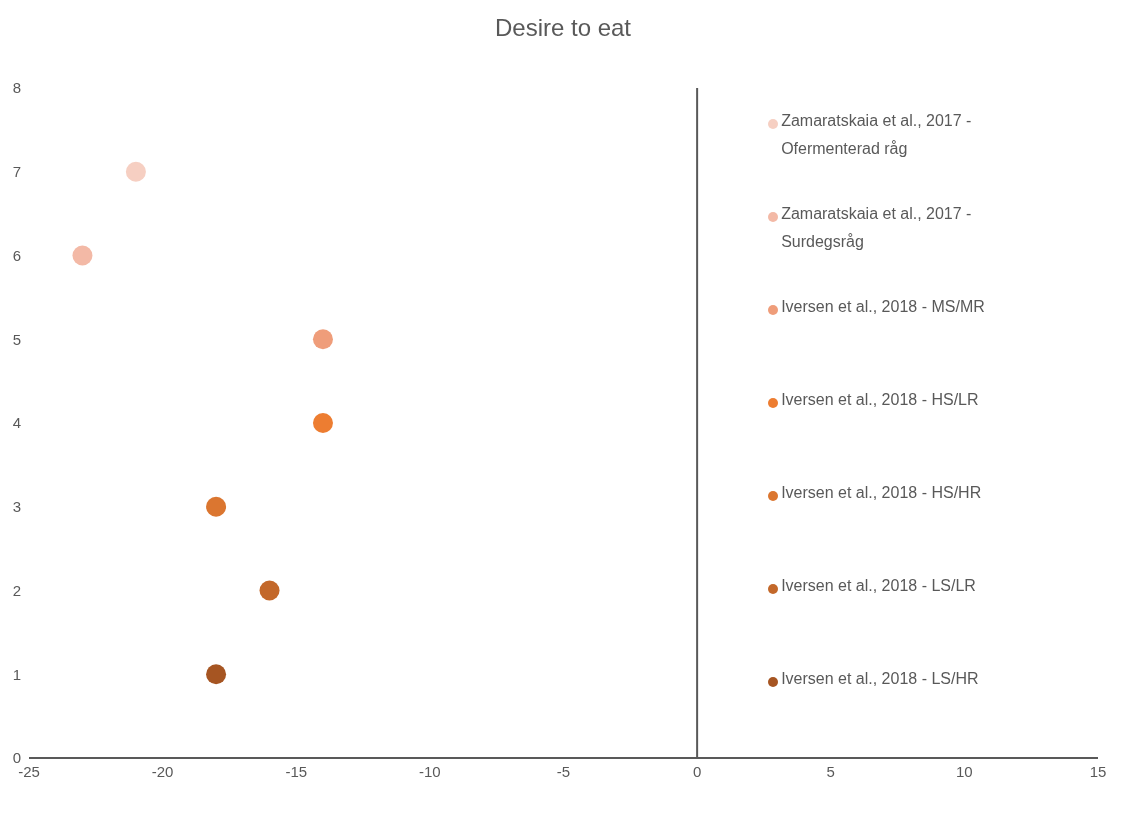 This screenshot has height=825, width=1126. What do you see at coordinates (162, 771) in the screenshot?
I see `x-tick-label: -20` at bounding box center [162, 771].